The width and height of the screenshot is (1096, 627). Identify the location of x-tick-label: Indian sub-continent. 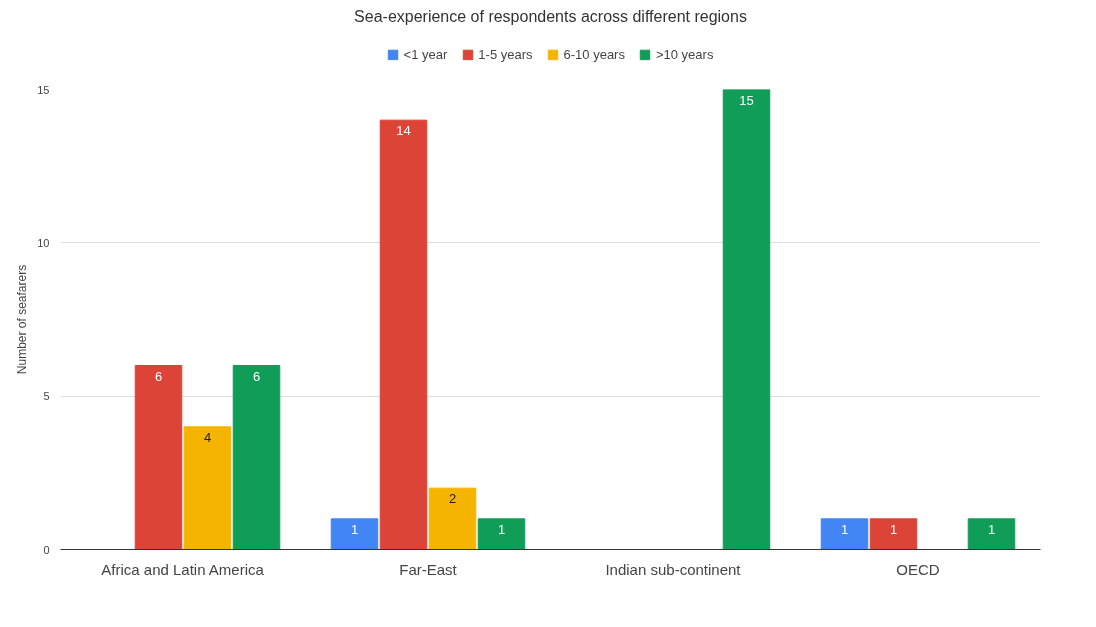
(673, 569).